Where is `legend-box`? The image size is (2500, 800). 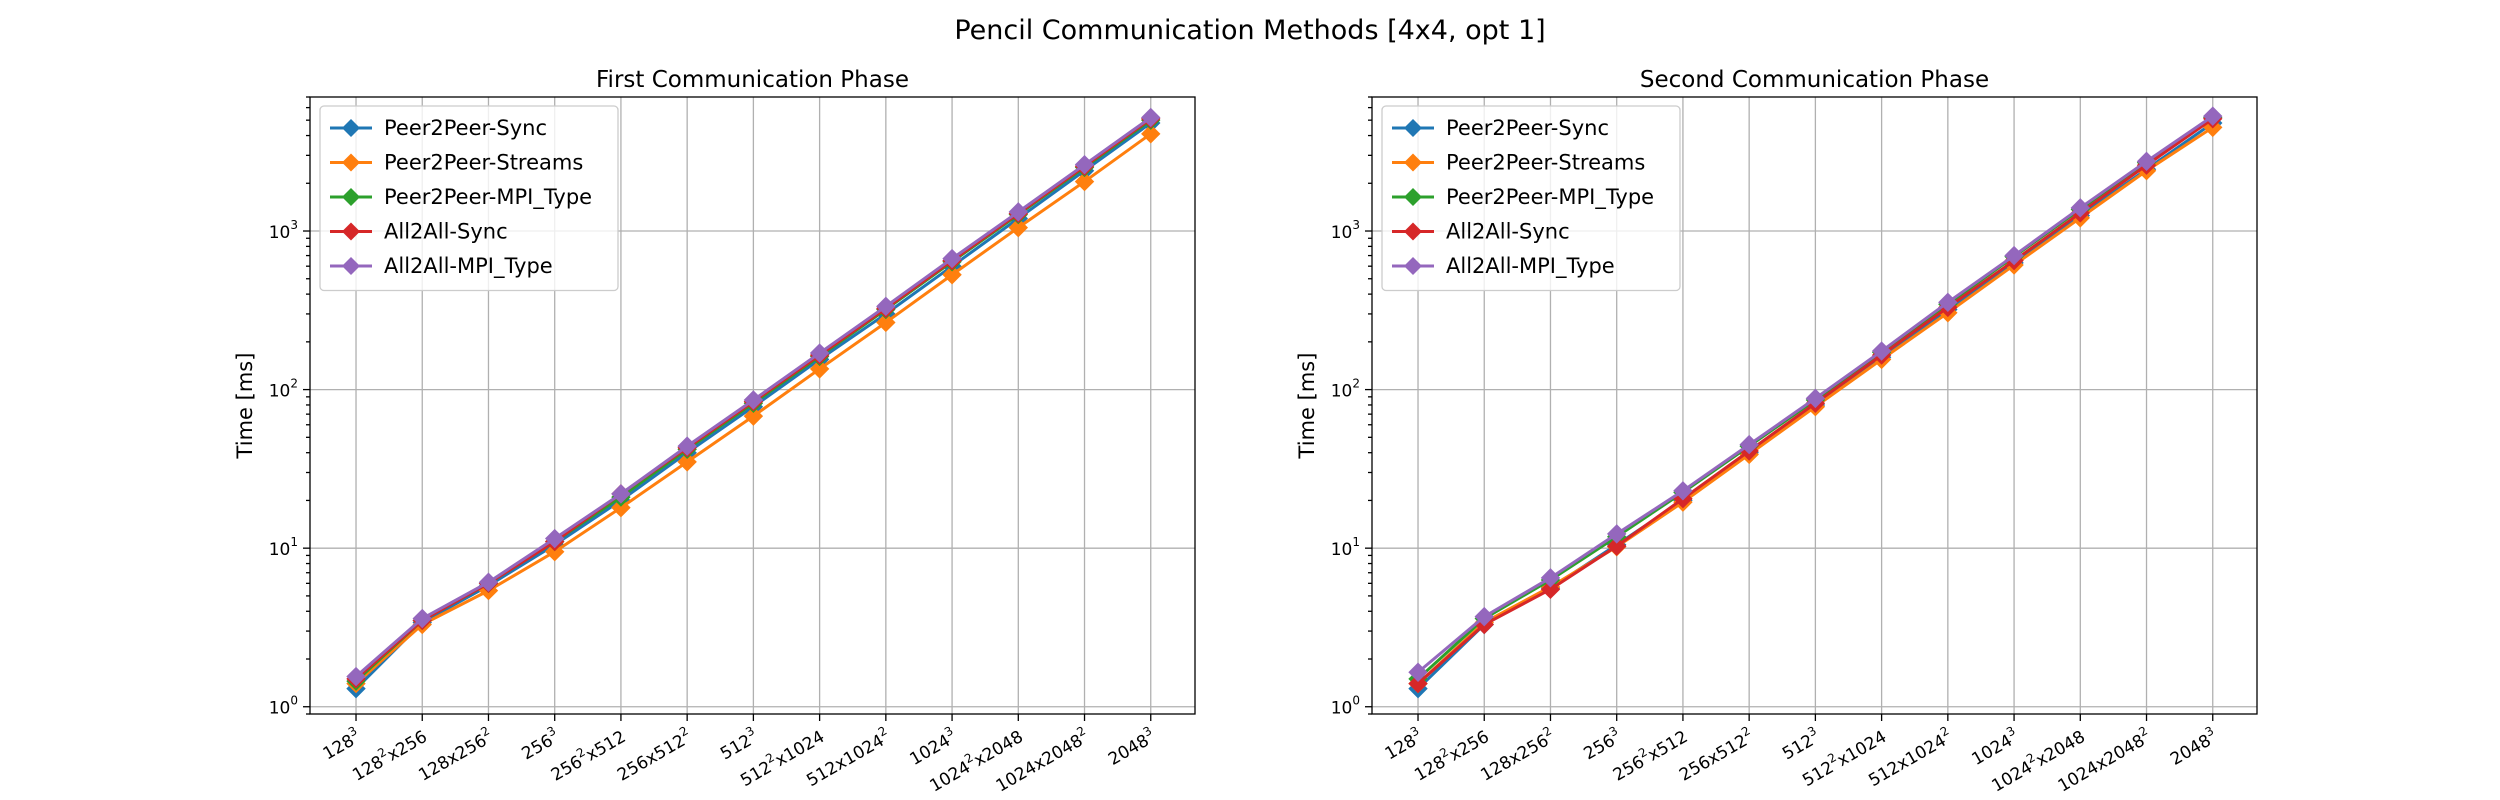 legend-box is located at coordinates (1531, 198).